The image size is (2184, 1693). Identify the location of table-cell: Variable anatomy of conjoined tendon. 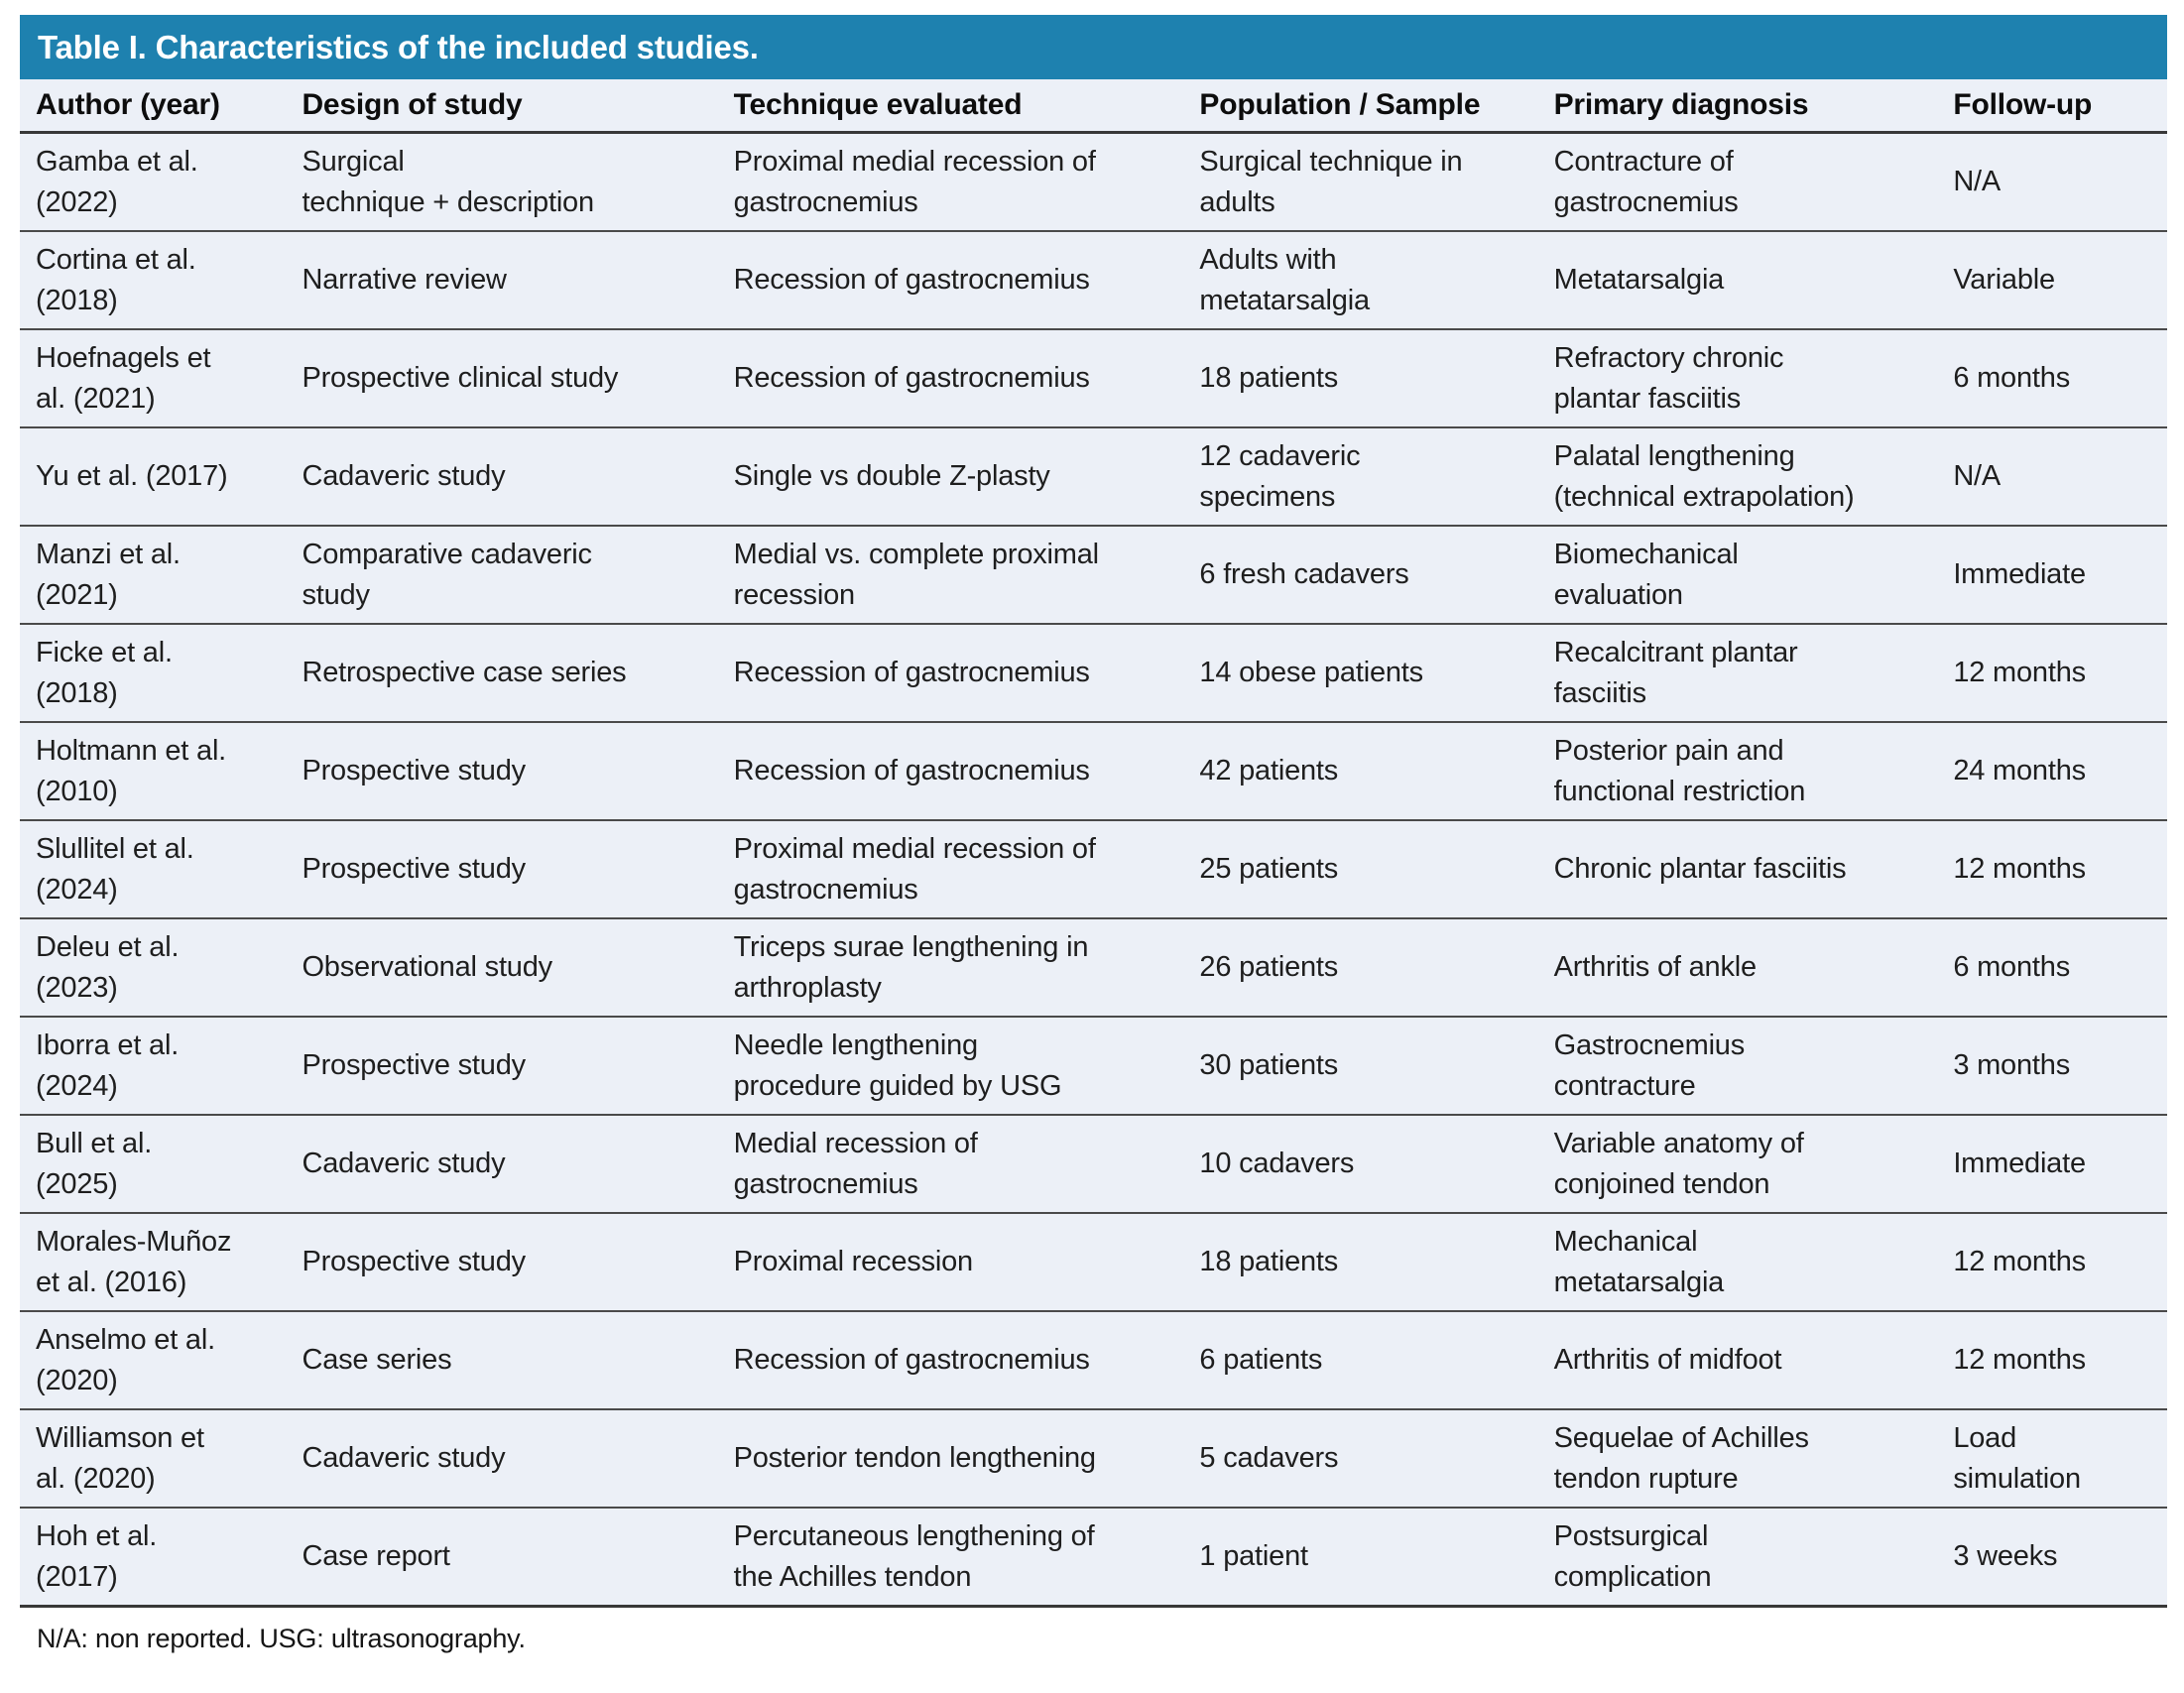
(1737, 1164).